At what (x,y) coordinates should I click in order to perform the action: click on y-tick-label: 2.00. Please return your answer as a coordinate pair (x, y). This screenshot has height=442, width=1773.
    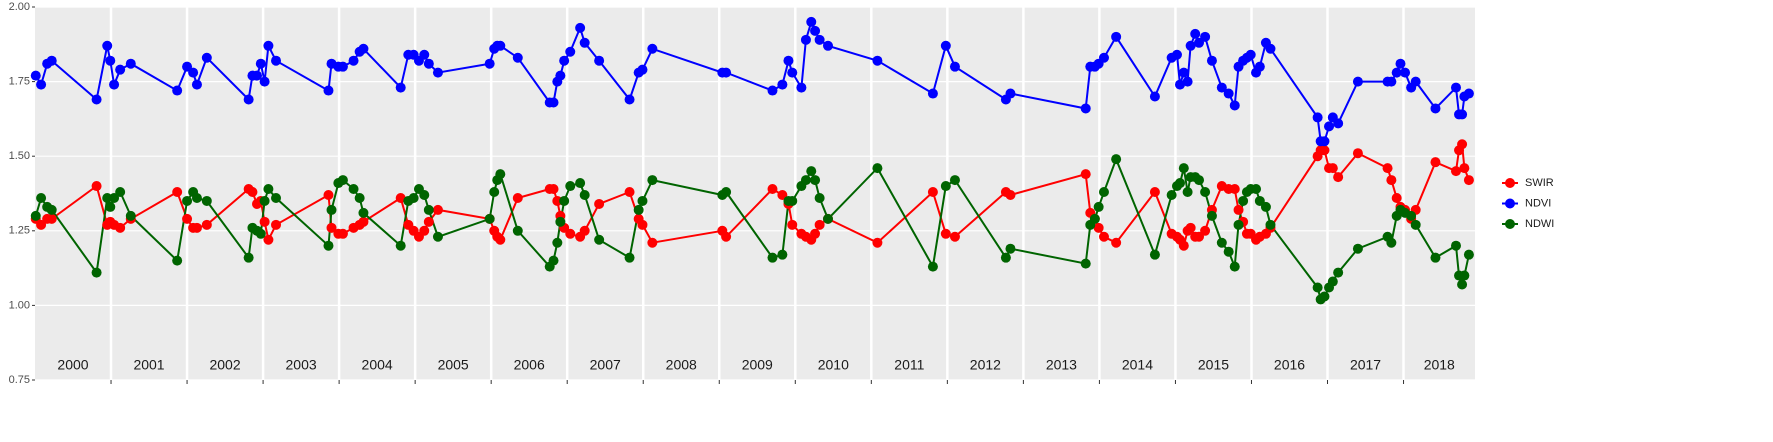
    Looking at the image, I should click on (19, 7).